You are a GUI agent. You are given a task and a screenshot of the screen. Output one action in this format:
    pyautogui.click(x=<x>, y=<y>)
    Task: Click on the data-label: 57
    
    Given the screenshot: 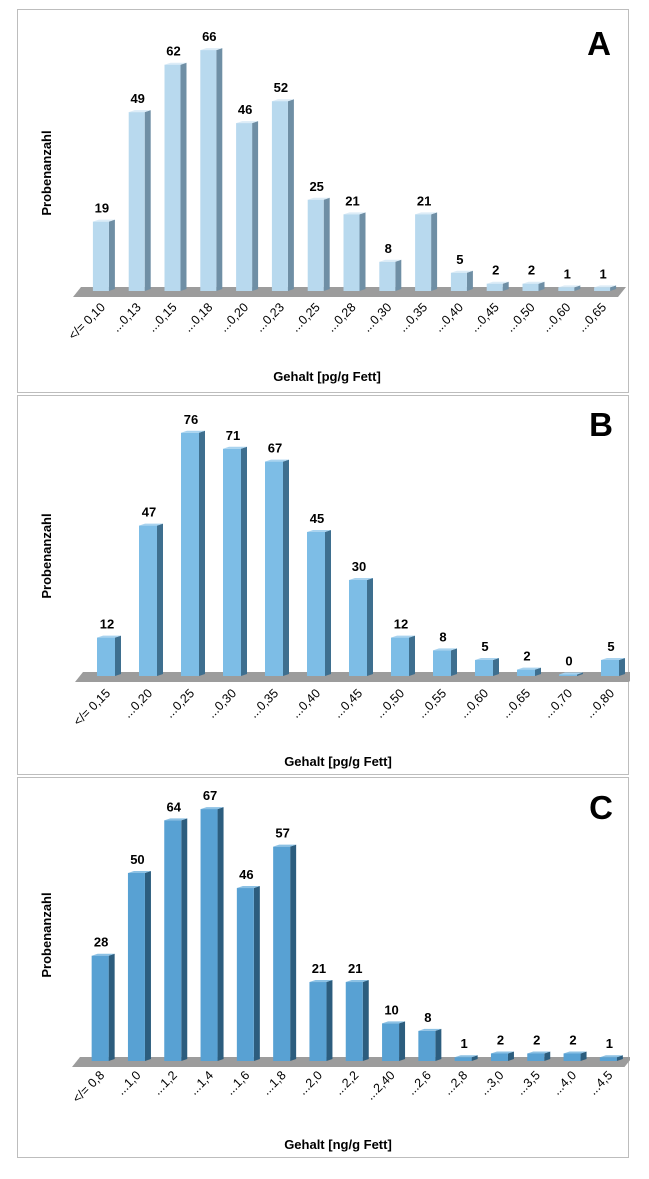 What is the action you would take?
    pyautogui.click(x=282, y=833)
    